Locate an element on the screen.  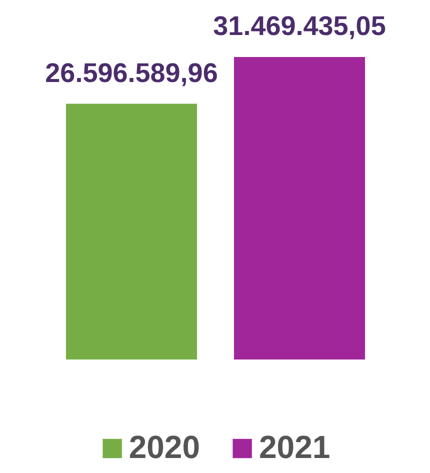
data-label: 26.596.589,96 is located at coordinates (131, 73).